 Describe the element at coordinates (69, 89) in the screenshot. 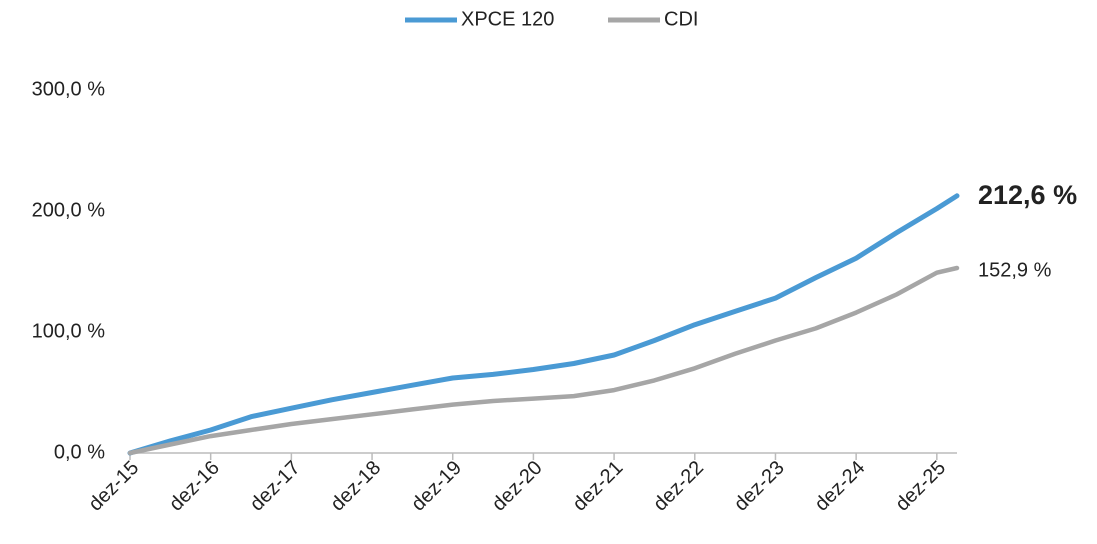

I see `y-tick-label: 300,0 %` at that location.